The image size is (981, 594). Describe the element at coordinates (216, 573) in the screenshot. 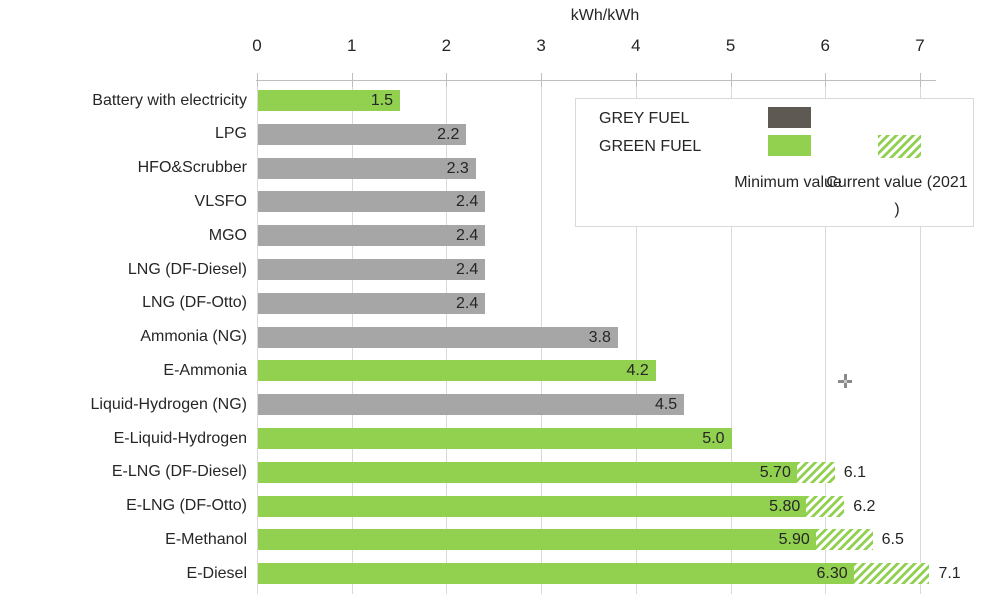

I see `category-label: E-Diesel` at that location.